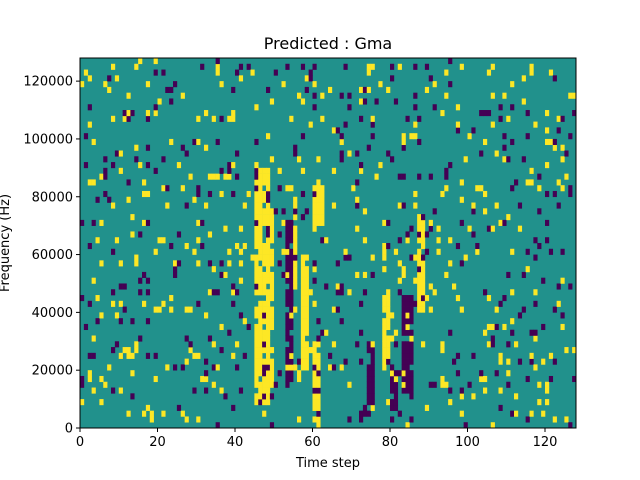  What do you see at coordinates (69, 429) in the screenshot?
I see `y-tick-label: 0` at bounding box center [69, 429].